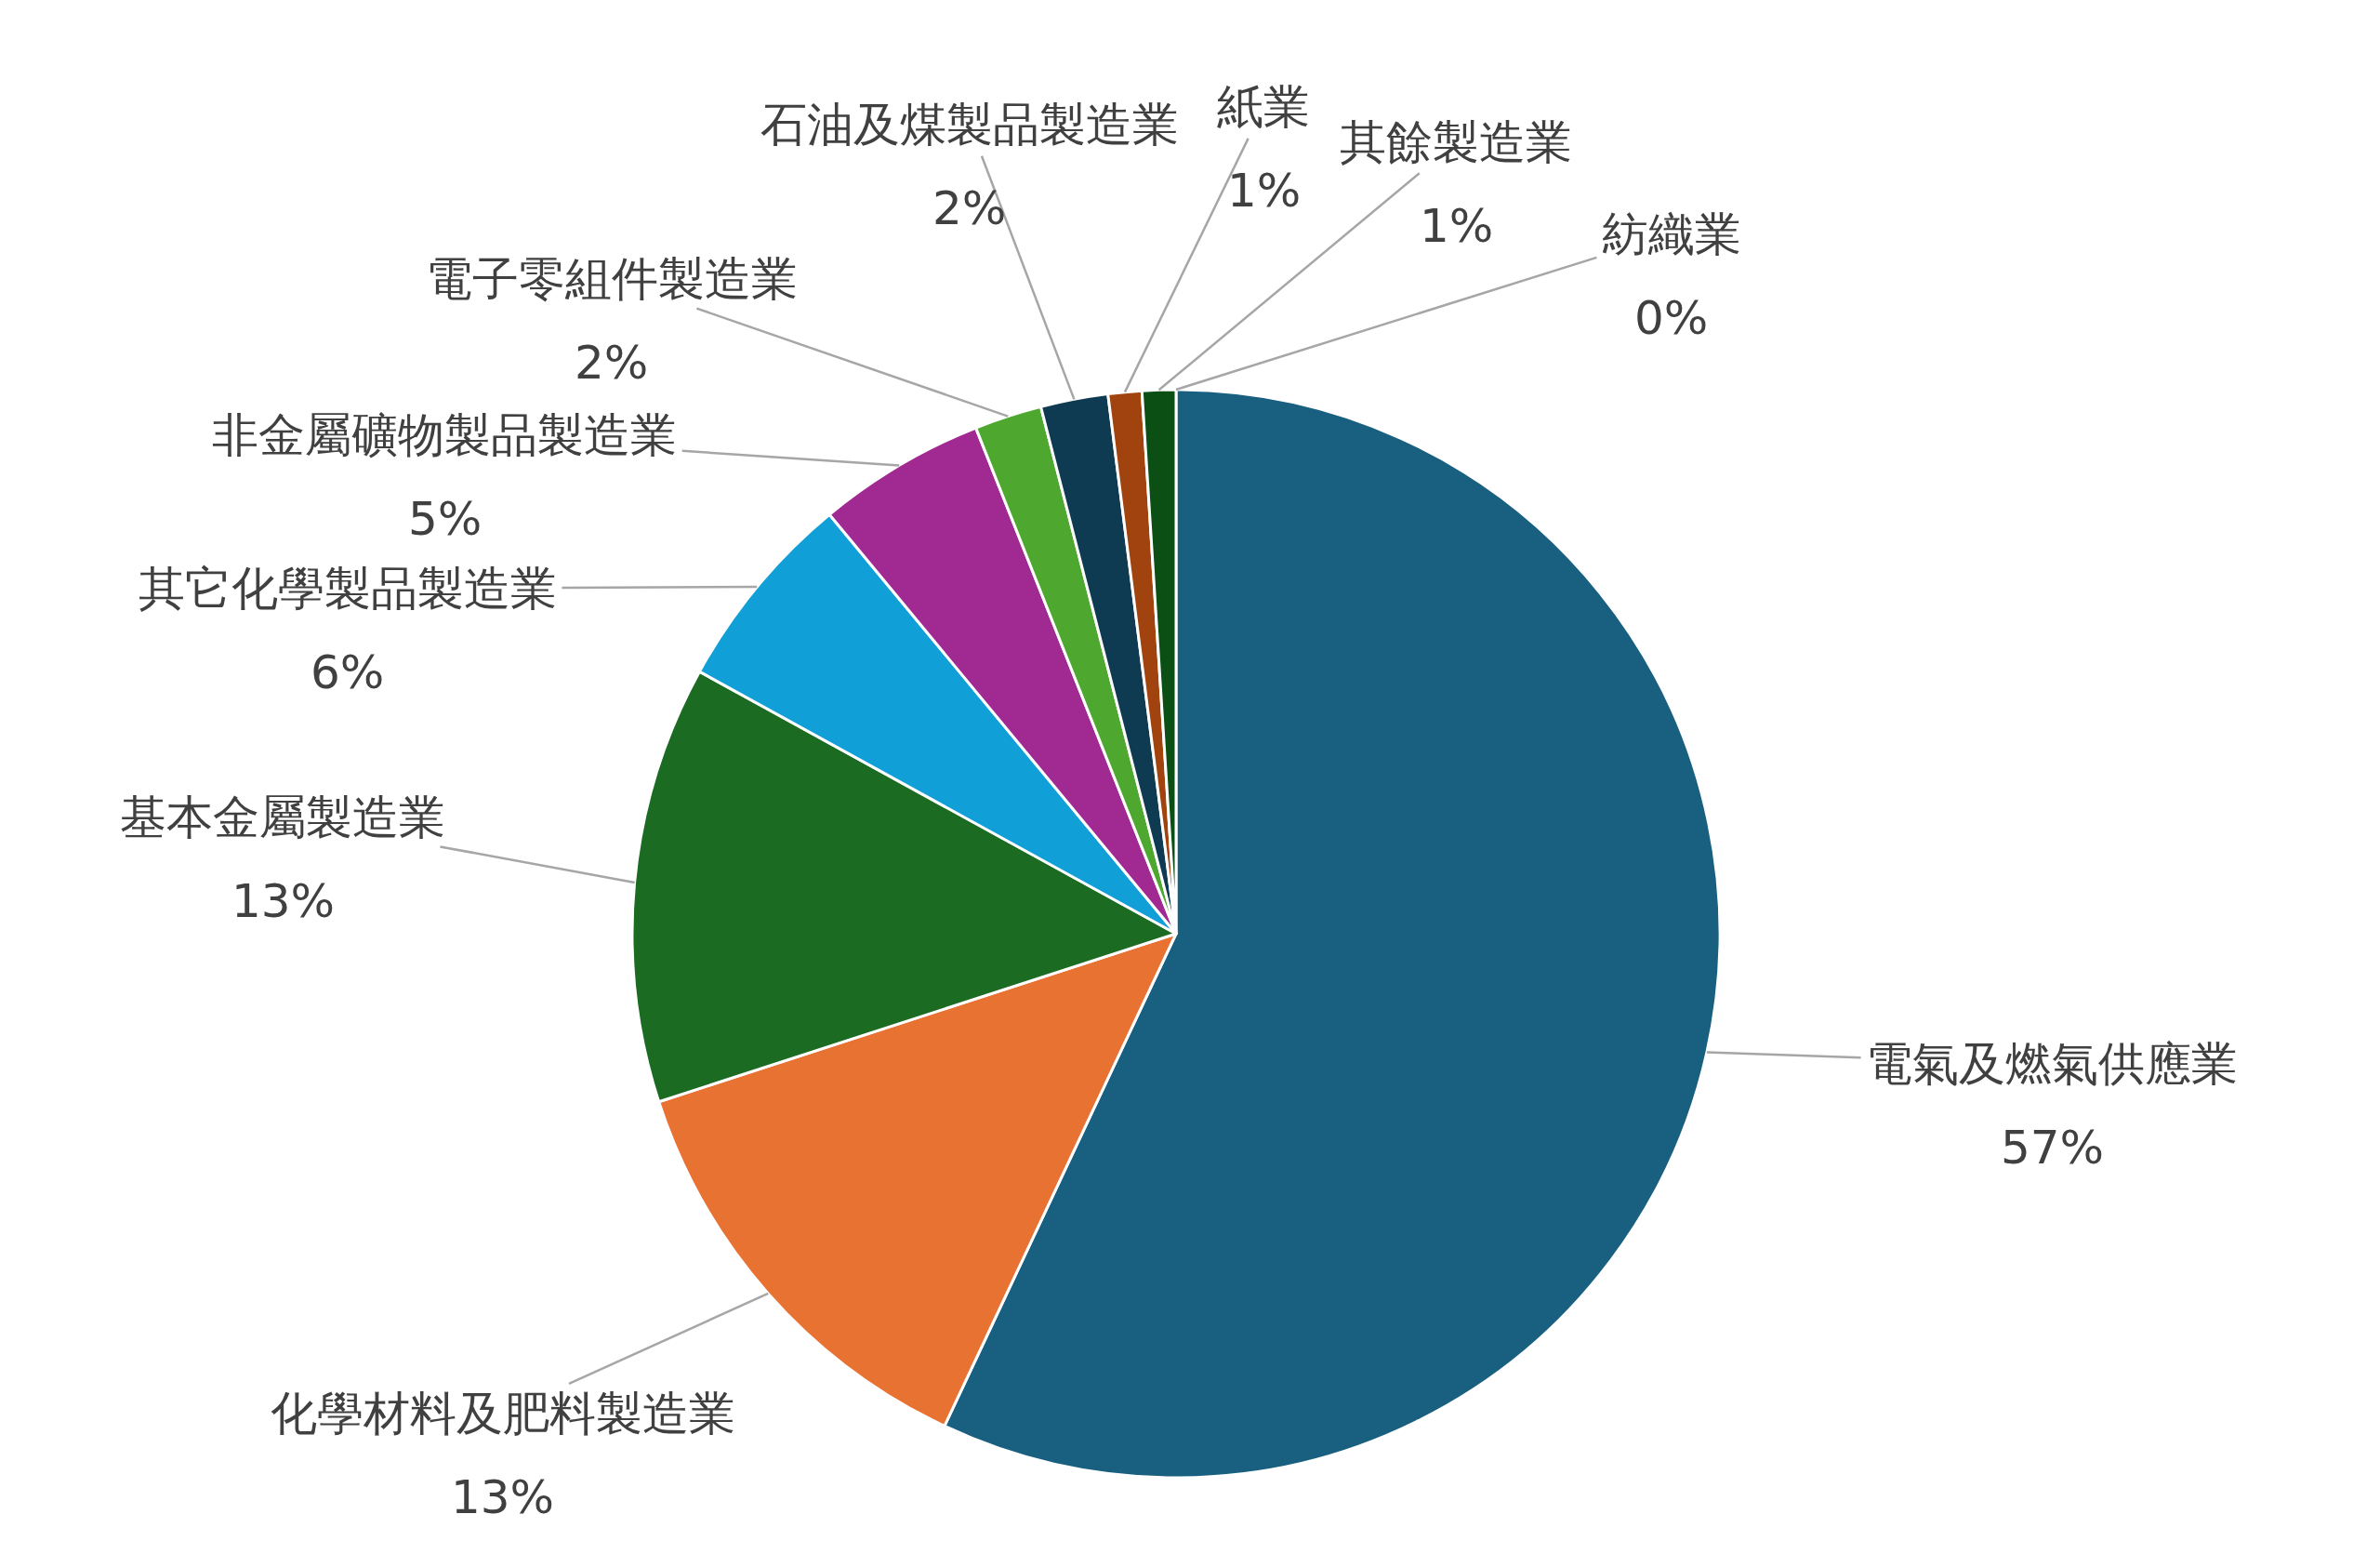 The height and width of the screenshot is (1554, 2380). Describe the element at coordinates (348, 672) in the screenshot. I see `data-label: 6%` at that location.